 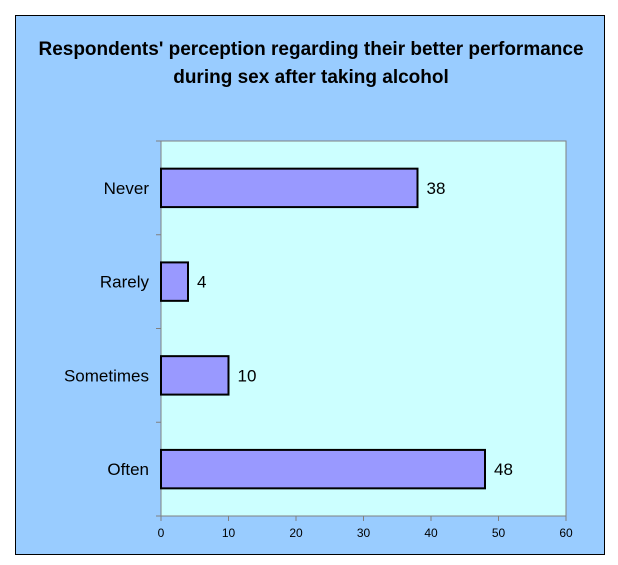 I want to click on x-tick-label: 0, so click(x=161, y=533).